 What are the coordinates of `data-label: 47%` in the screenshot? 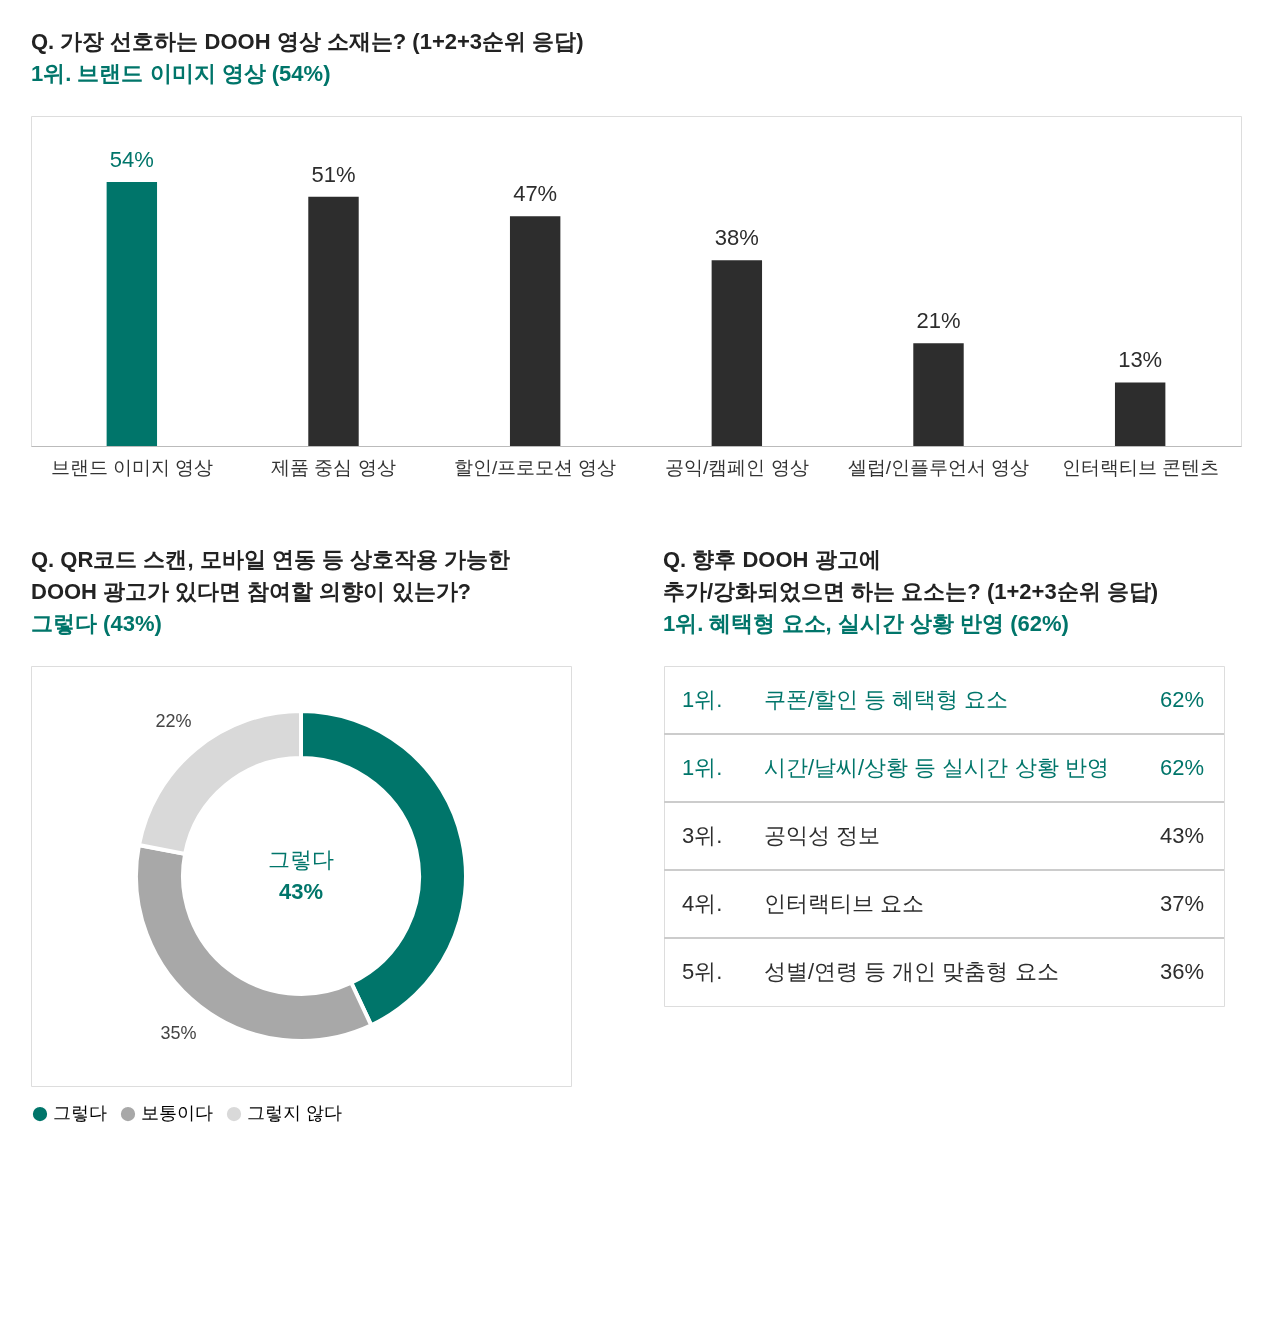 It's located at (535, 194).